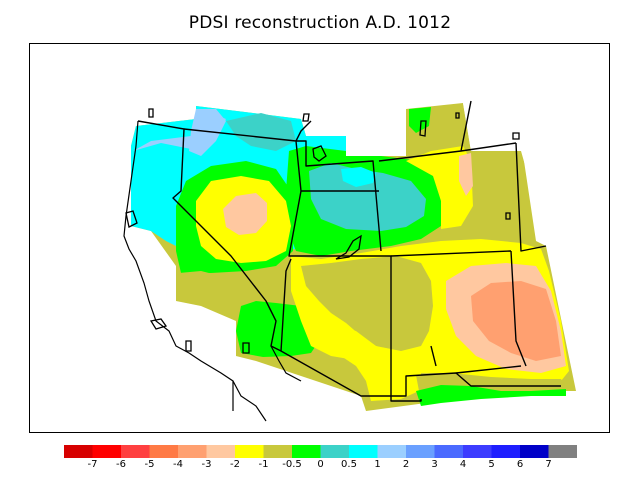 Image resolution: width=640 pixels, height=480 pixels. What do you see at coordinates (349, 464) in the screenshot?
I see `colorbar-tick-label: 0.5` at bounding box center [349, 464].